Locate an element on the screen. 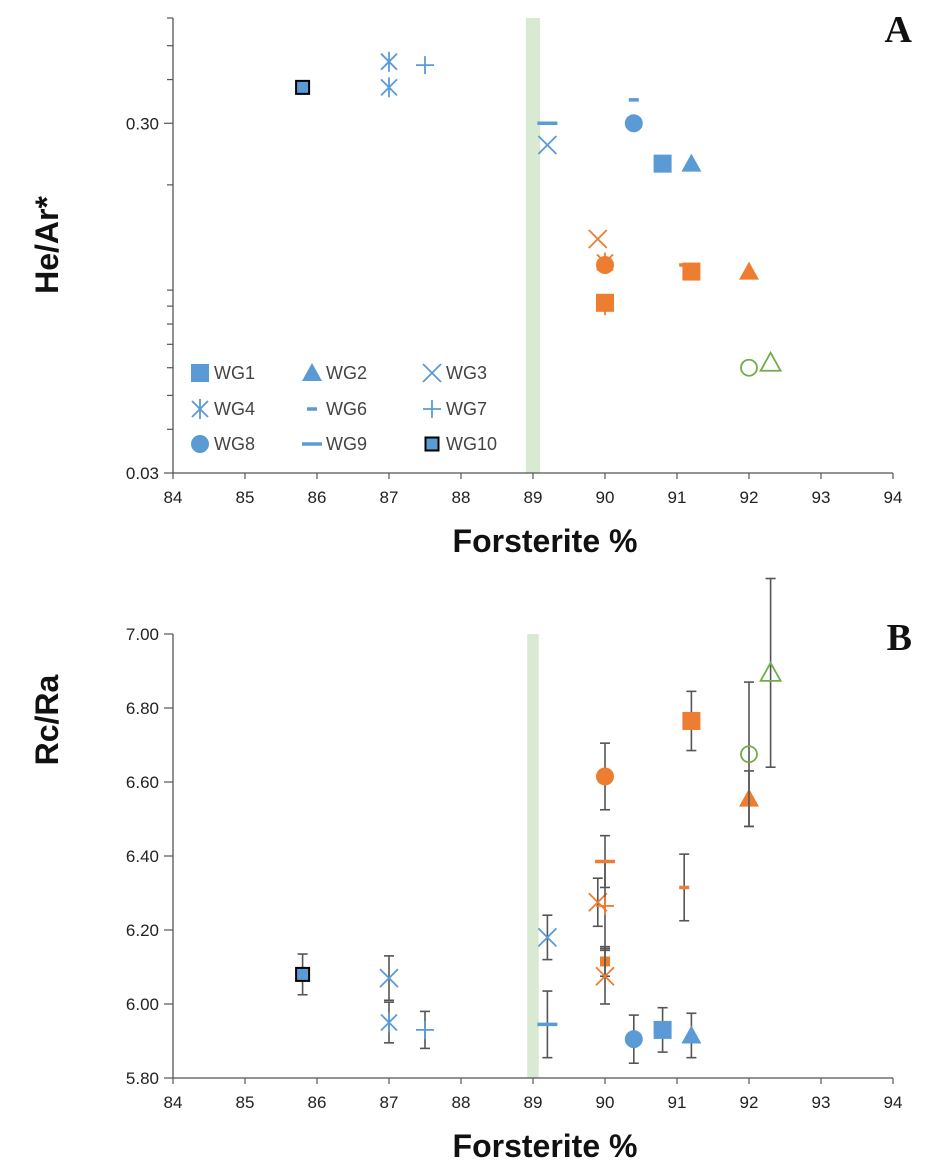 The height and width of the screenshot is (1169, 930). reference-band-b is located at coordinates (533, 856).